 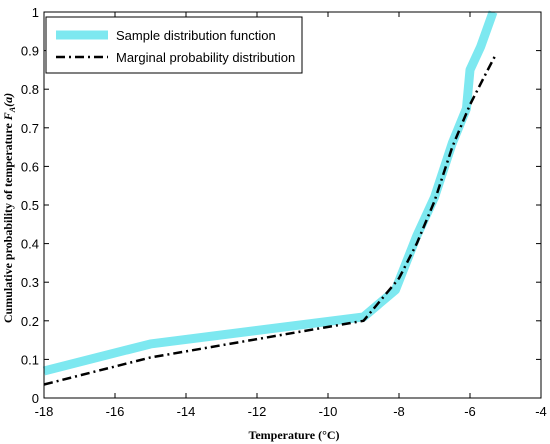 What do you see at coordinates (541, 411) in the screenshot?
I see `x-tick-label: -4` at bounding box center [541, 411].